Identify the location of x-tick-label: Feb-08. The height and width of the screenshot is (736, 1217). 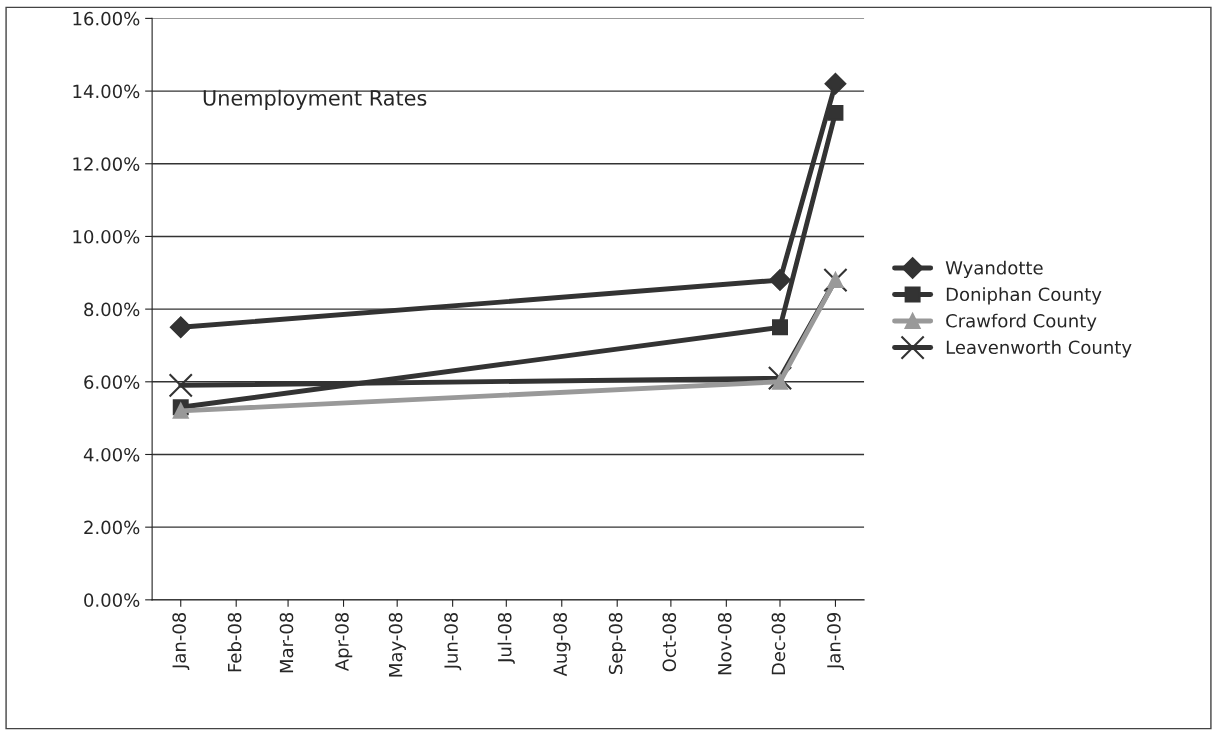
(234, 642).